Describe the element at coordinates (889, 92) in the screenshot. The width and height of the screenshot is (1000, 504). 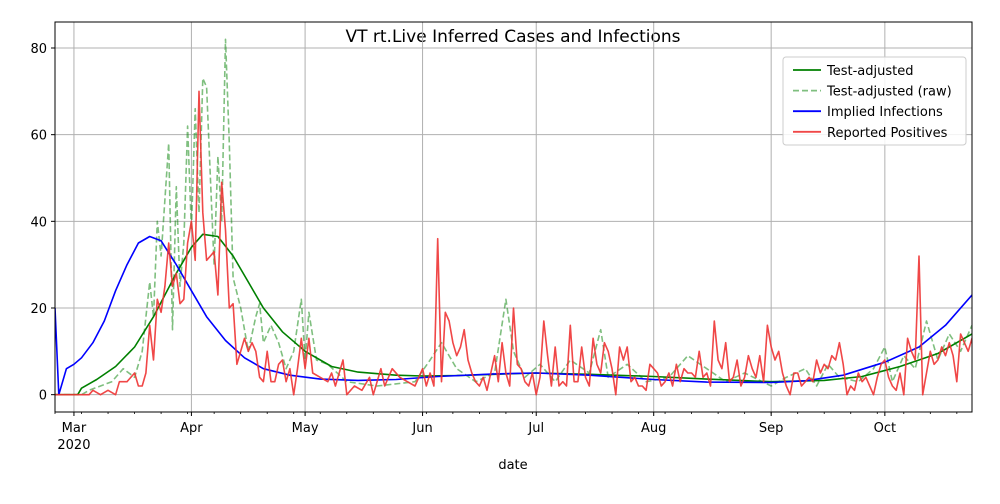
I see `legend-label: Test-adjusted (raw)` at that location.